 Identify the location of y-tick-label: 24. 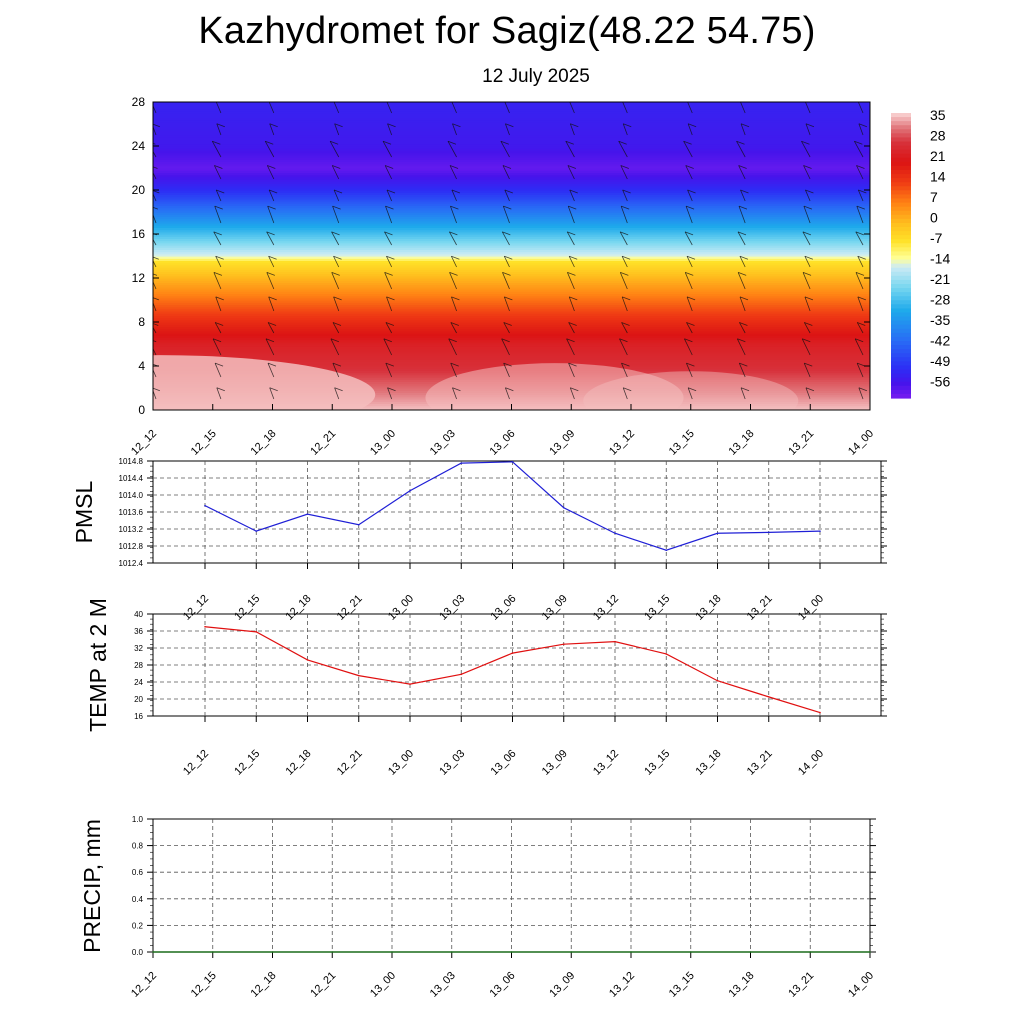
(138, 682).